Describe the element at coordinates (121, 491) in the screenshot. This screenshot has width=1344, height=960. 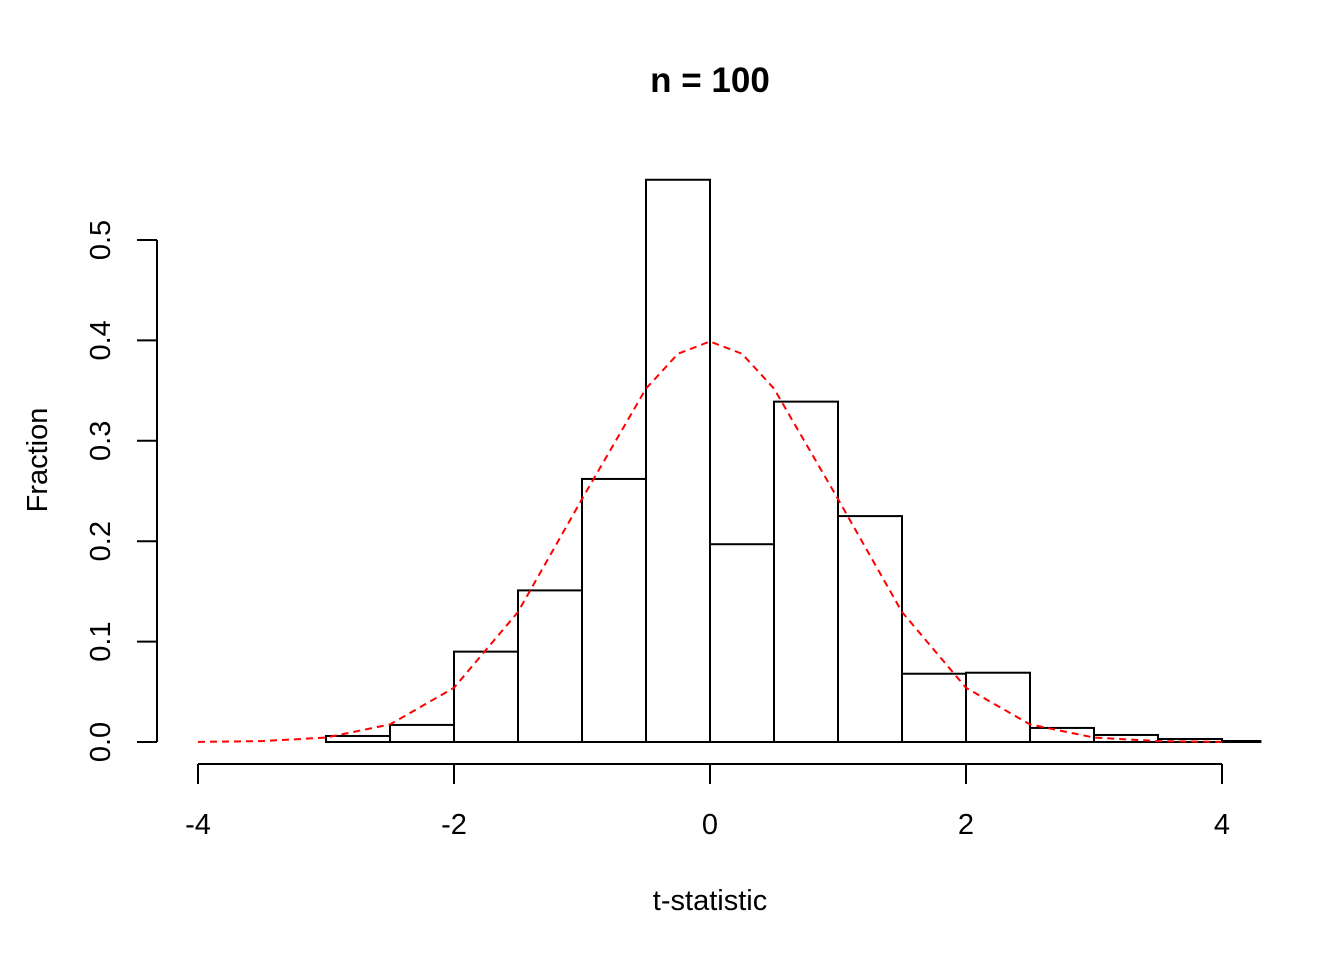
I see `y-axis: 0.0 0.1 0.2 0.3 0.4 0.5` at that location.